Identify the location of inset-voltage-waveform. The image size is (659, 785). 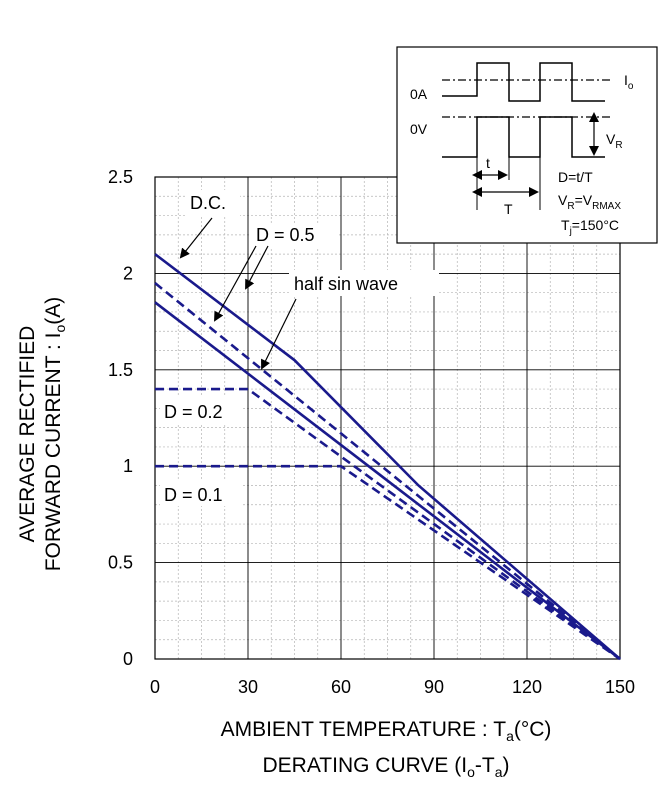
(523, 137).